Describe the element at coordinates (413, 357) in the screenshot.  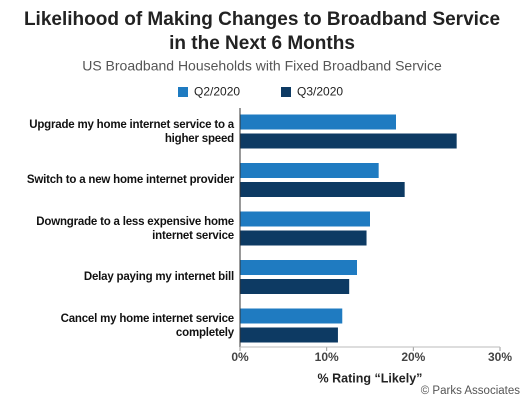
I see `x-tick-label: 20%` at that location.